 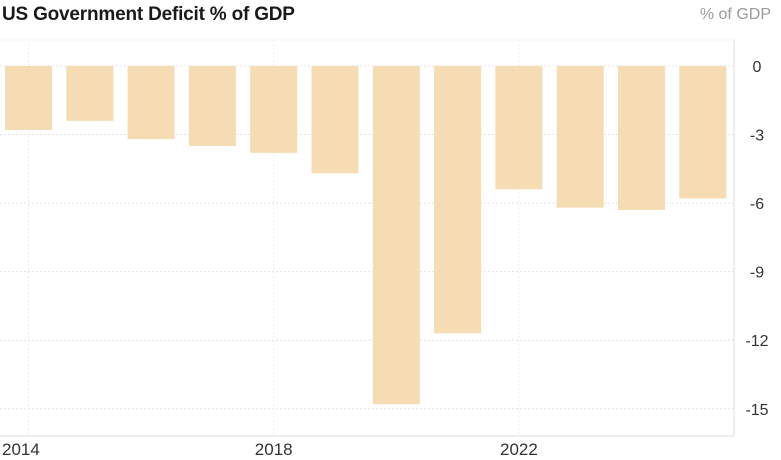 I want to click on bar-2023, so click(x=580, y=137).